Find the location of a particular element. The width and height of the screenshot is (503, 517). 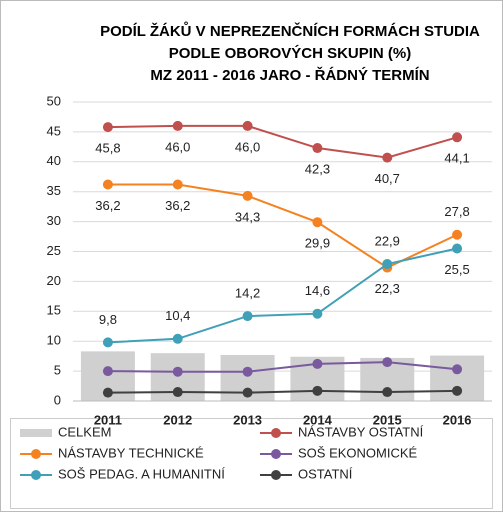

y-tick-label: 10 is located at coordinates (54, 340).